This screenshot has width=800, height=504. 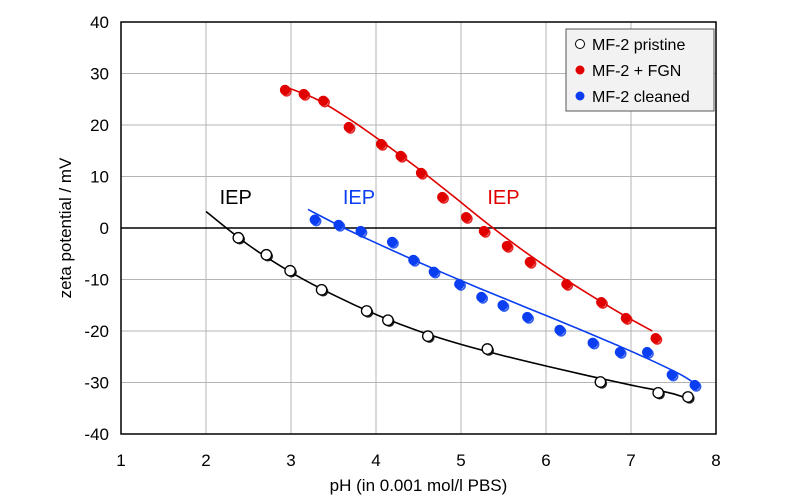 I want to click on y-tick-label: 40, so click(x=99, y=22).